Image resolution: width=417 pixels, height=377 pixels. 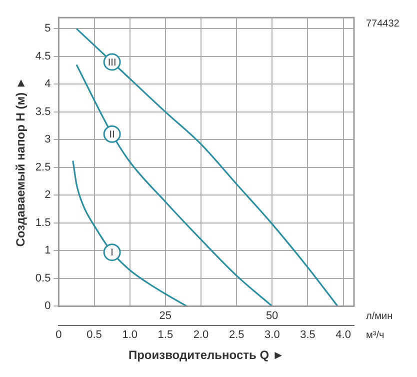 I want to click on x-tick-label: 3.0, so click(x=272, y=335).